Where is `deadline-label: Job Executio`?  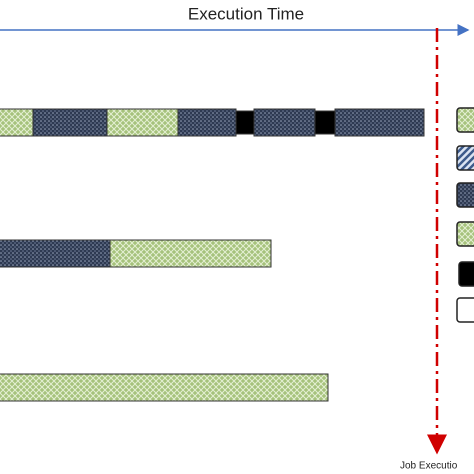
deadline-label: Job Executio is located at coordinates (429, 466).